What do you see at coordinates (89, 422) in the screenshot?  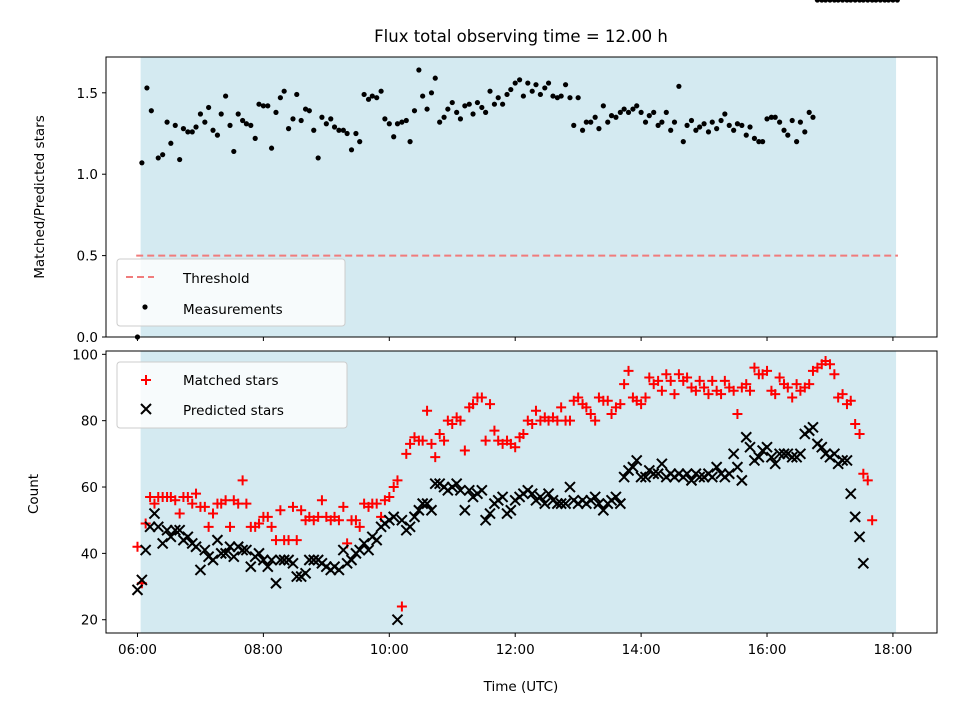 I see `bottom-y-tick-label: 80` at bounding box center [89, 422].